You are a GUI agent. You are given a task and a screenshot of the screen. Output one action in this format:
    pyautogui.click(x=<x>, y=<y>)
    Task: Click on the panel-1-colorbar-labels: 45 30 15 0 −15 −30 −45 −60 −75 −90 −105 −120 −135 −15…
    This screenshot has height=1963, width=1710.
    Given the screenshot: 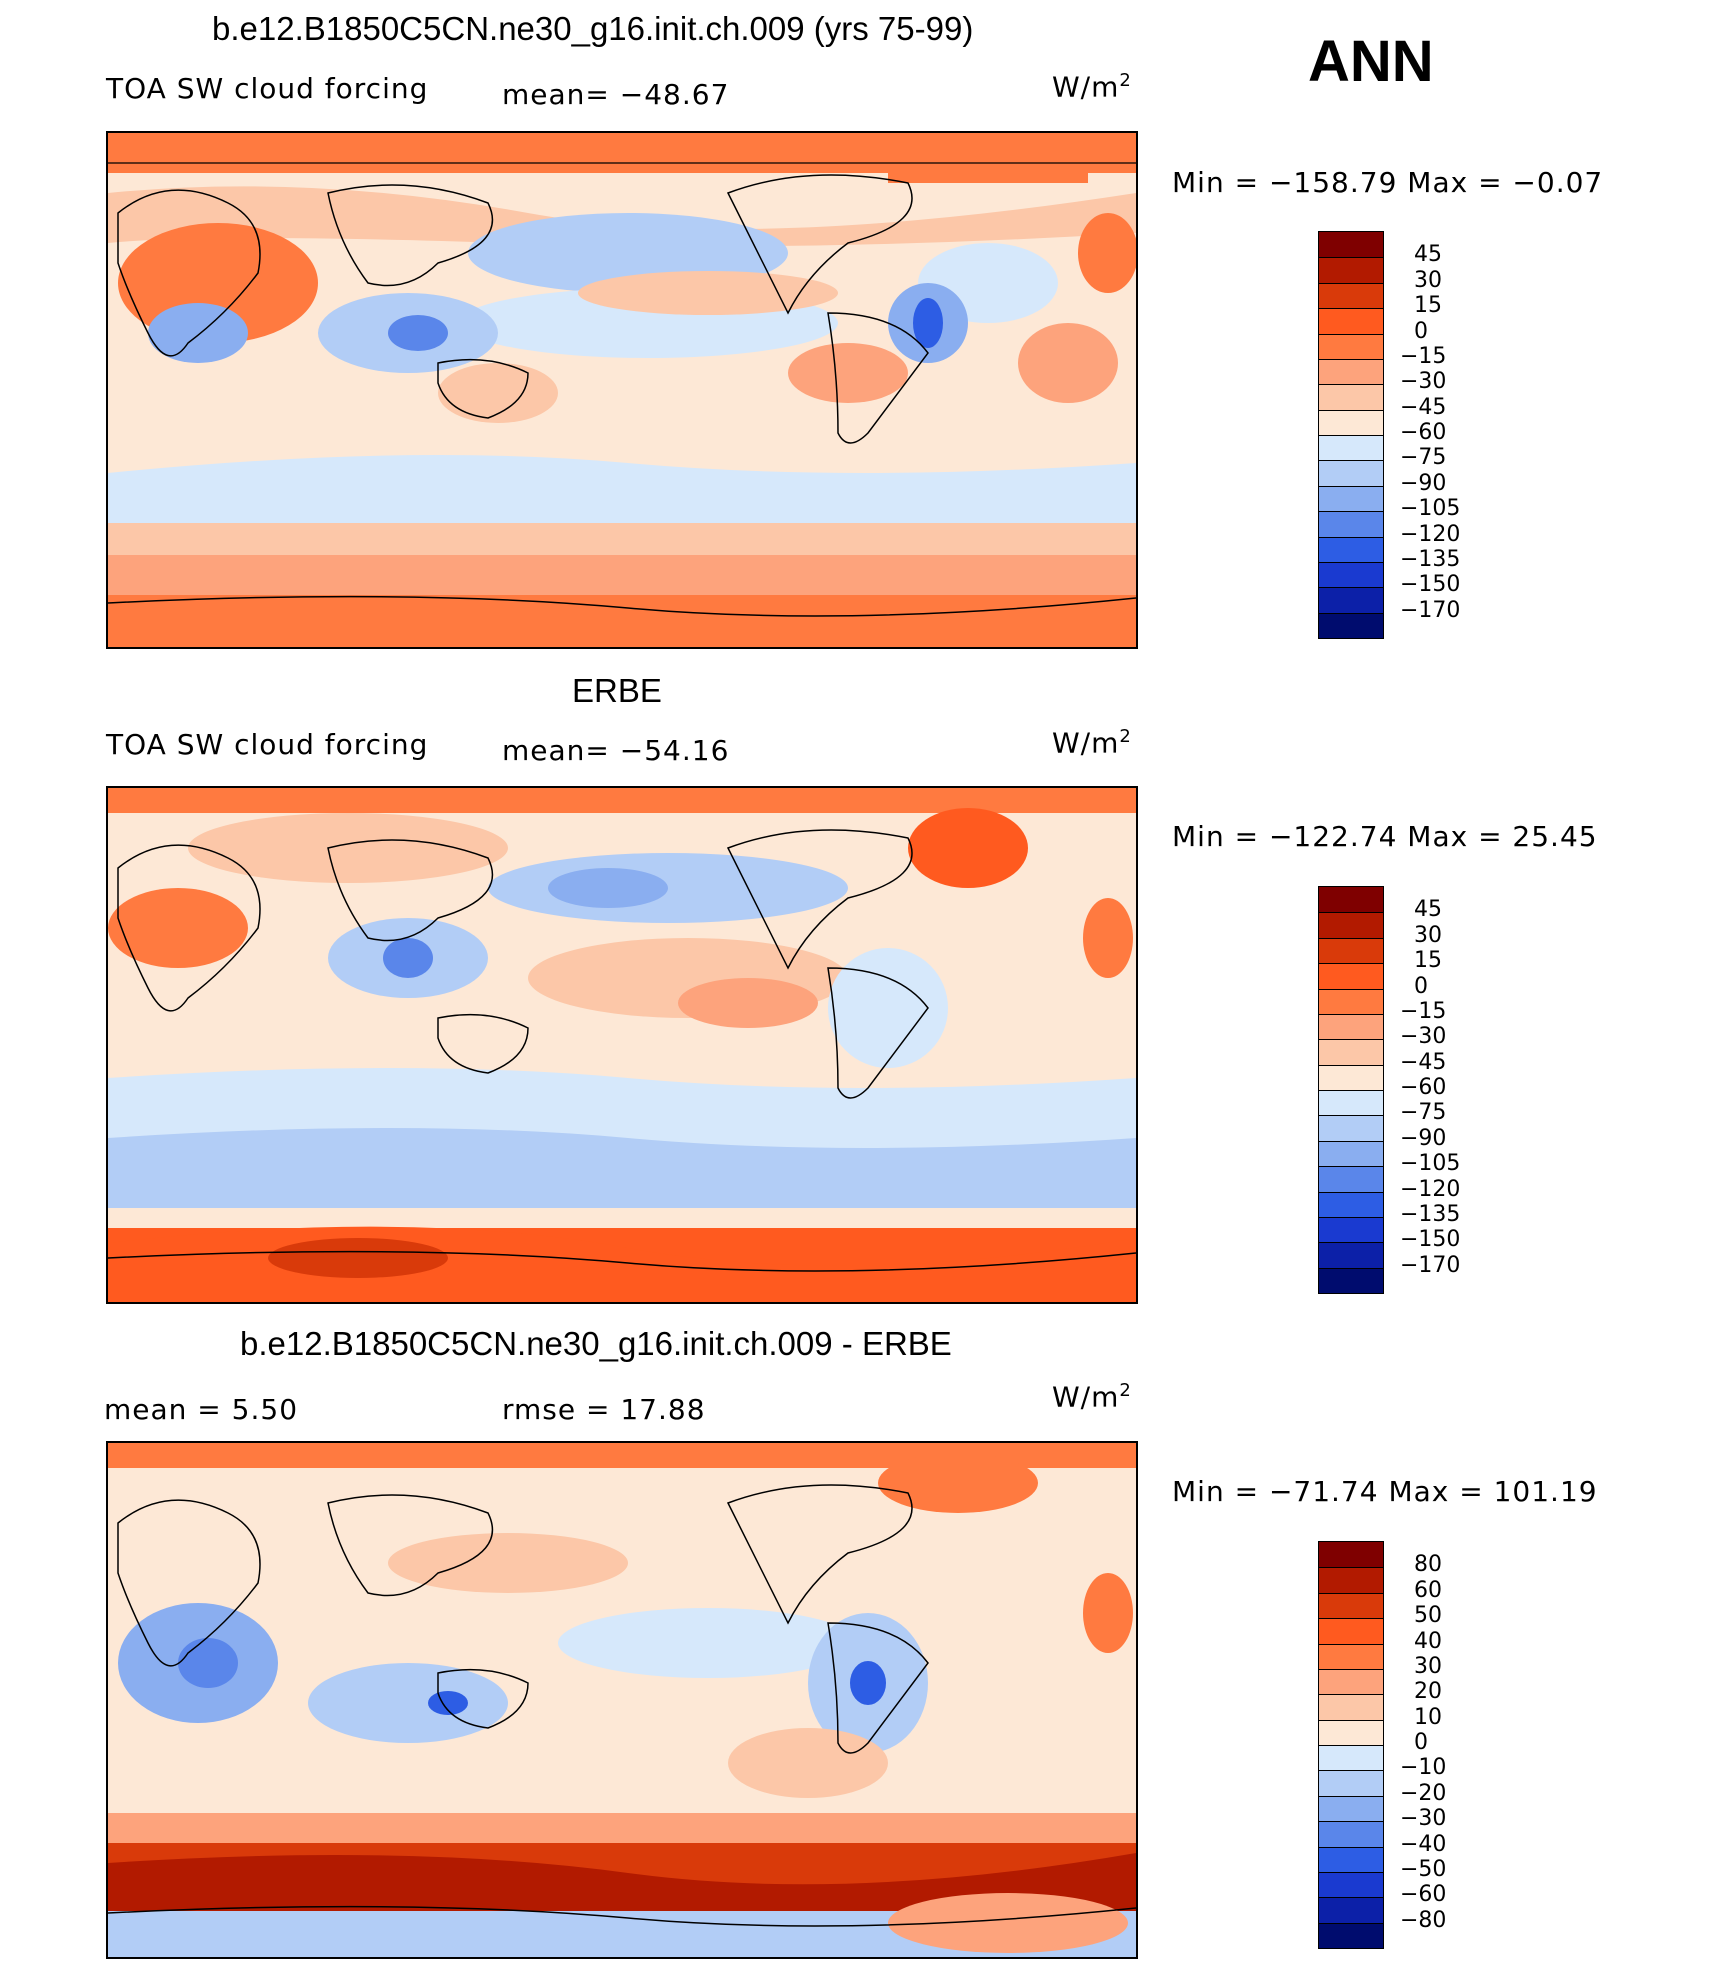 What is the action you would take?
    pyautogui.click(x=1440, y=434)
    